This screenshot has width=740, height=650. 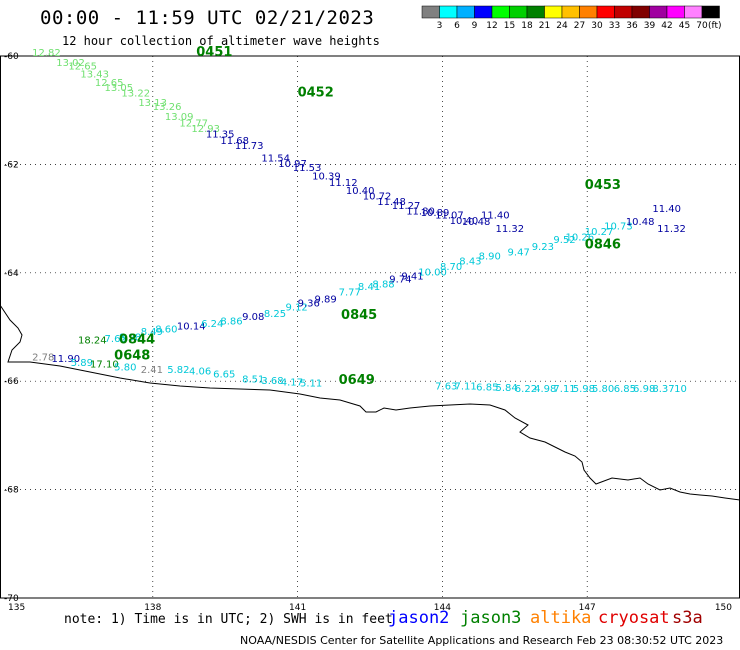 I want to click on wave-height-value: 11.80, so click(x=420, y=211).